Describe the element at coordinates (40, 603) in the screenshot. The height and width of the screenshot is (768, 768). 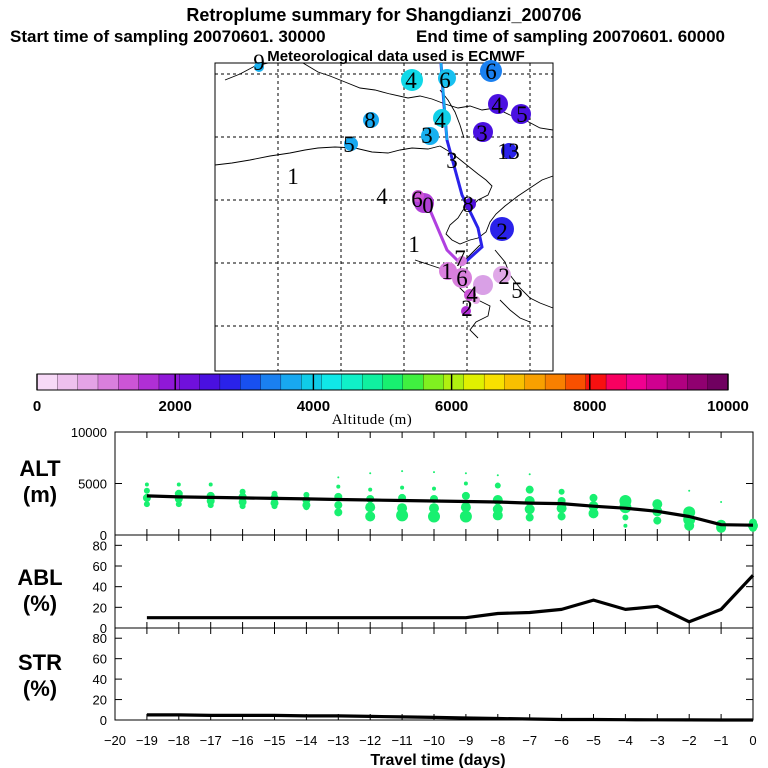
I see `abl-unit: (%)` at that location.